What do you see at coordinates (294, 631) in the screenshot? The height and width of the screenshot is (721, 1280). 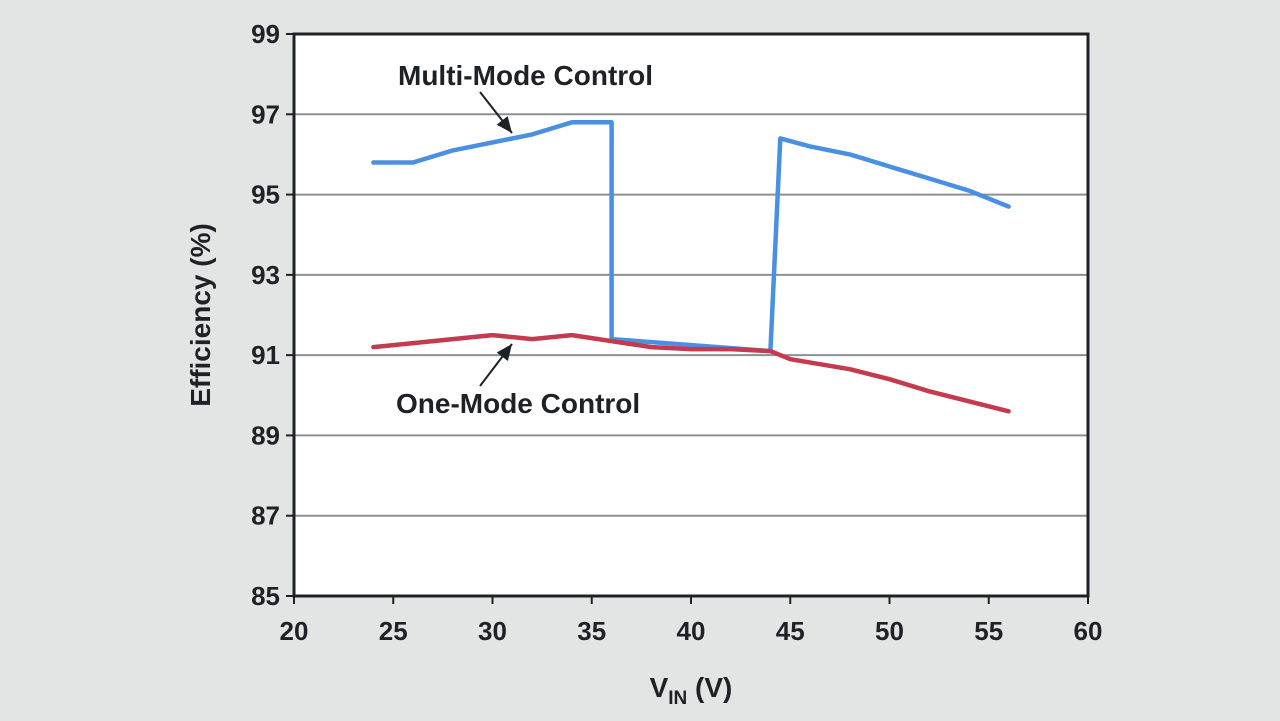 I see `x-tick-label-20: 20` at bounding box center [294, 631].